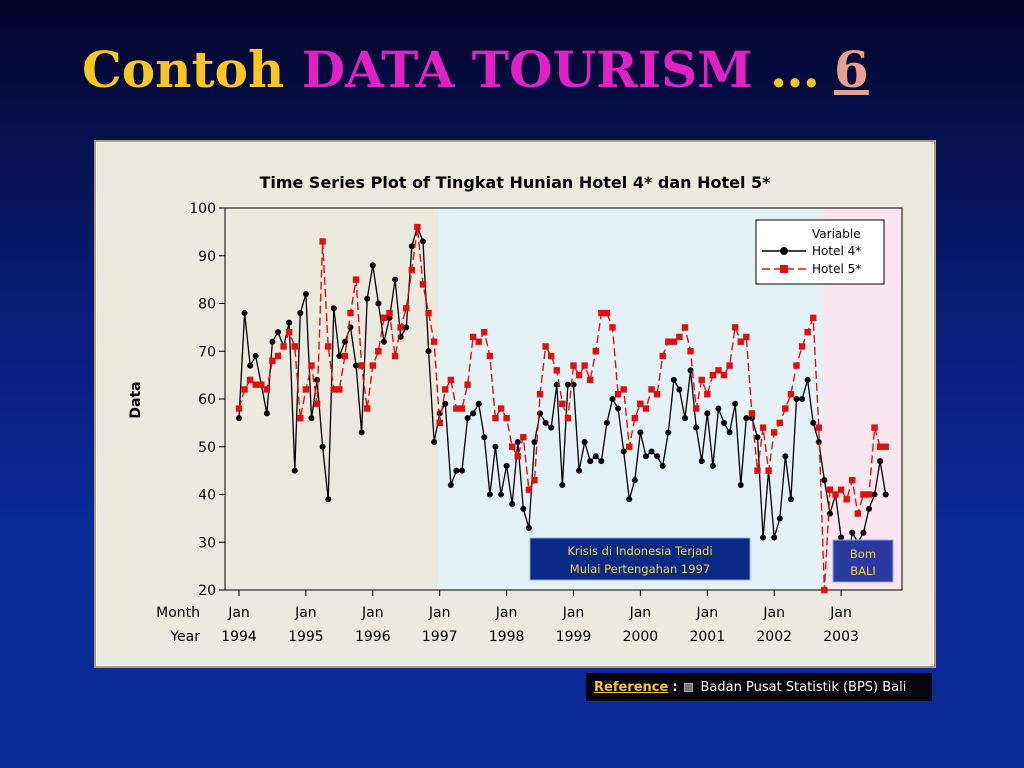 The image size is (1024, 768). I want to click on x-tick-year-label: 2003, so click(841, 637).